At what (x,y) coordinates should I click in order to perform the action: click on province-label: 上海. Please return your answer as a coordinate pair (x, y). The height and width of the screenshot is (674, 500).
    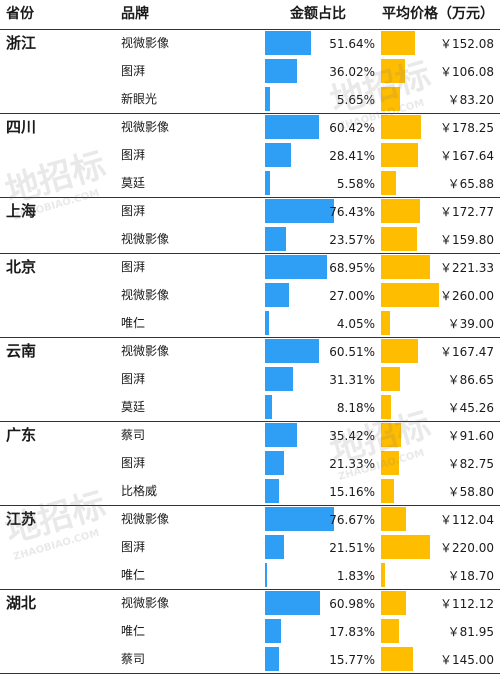
    Looking at the image, I should click on (21, 211).